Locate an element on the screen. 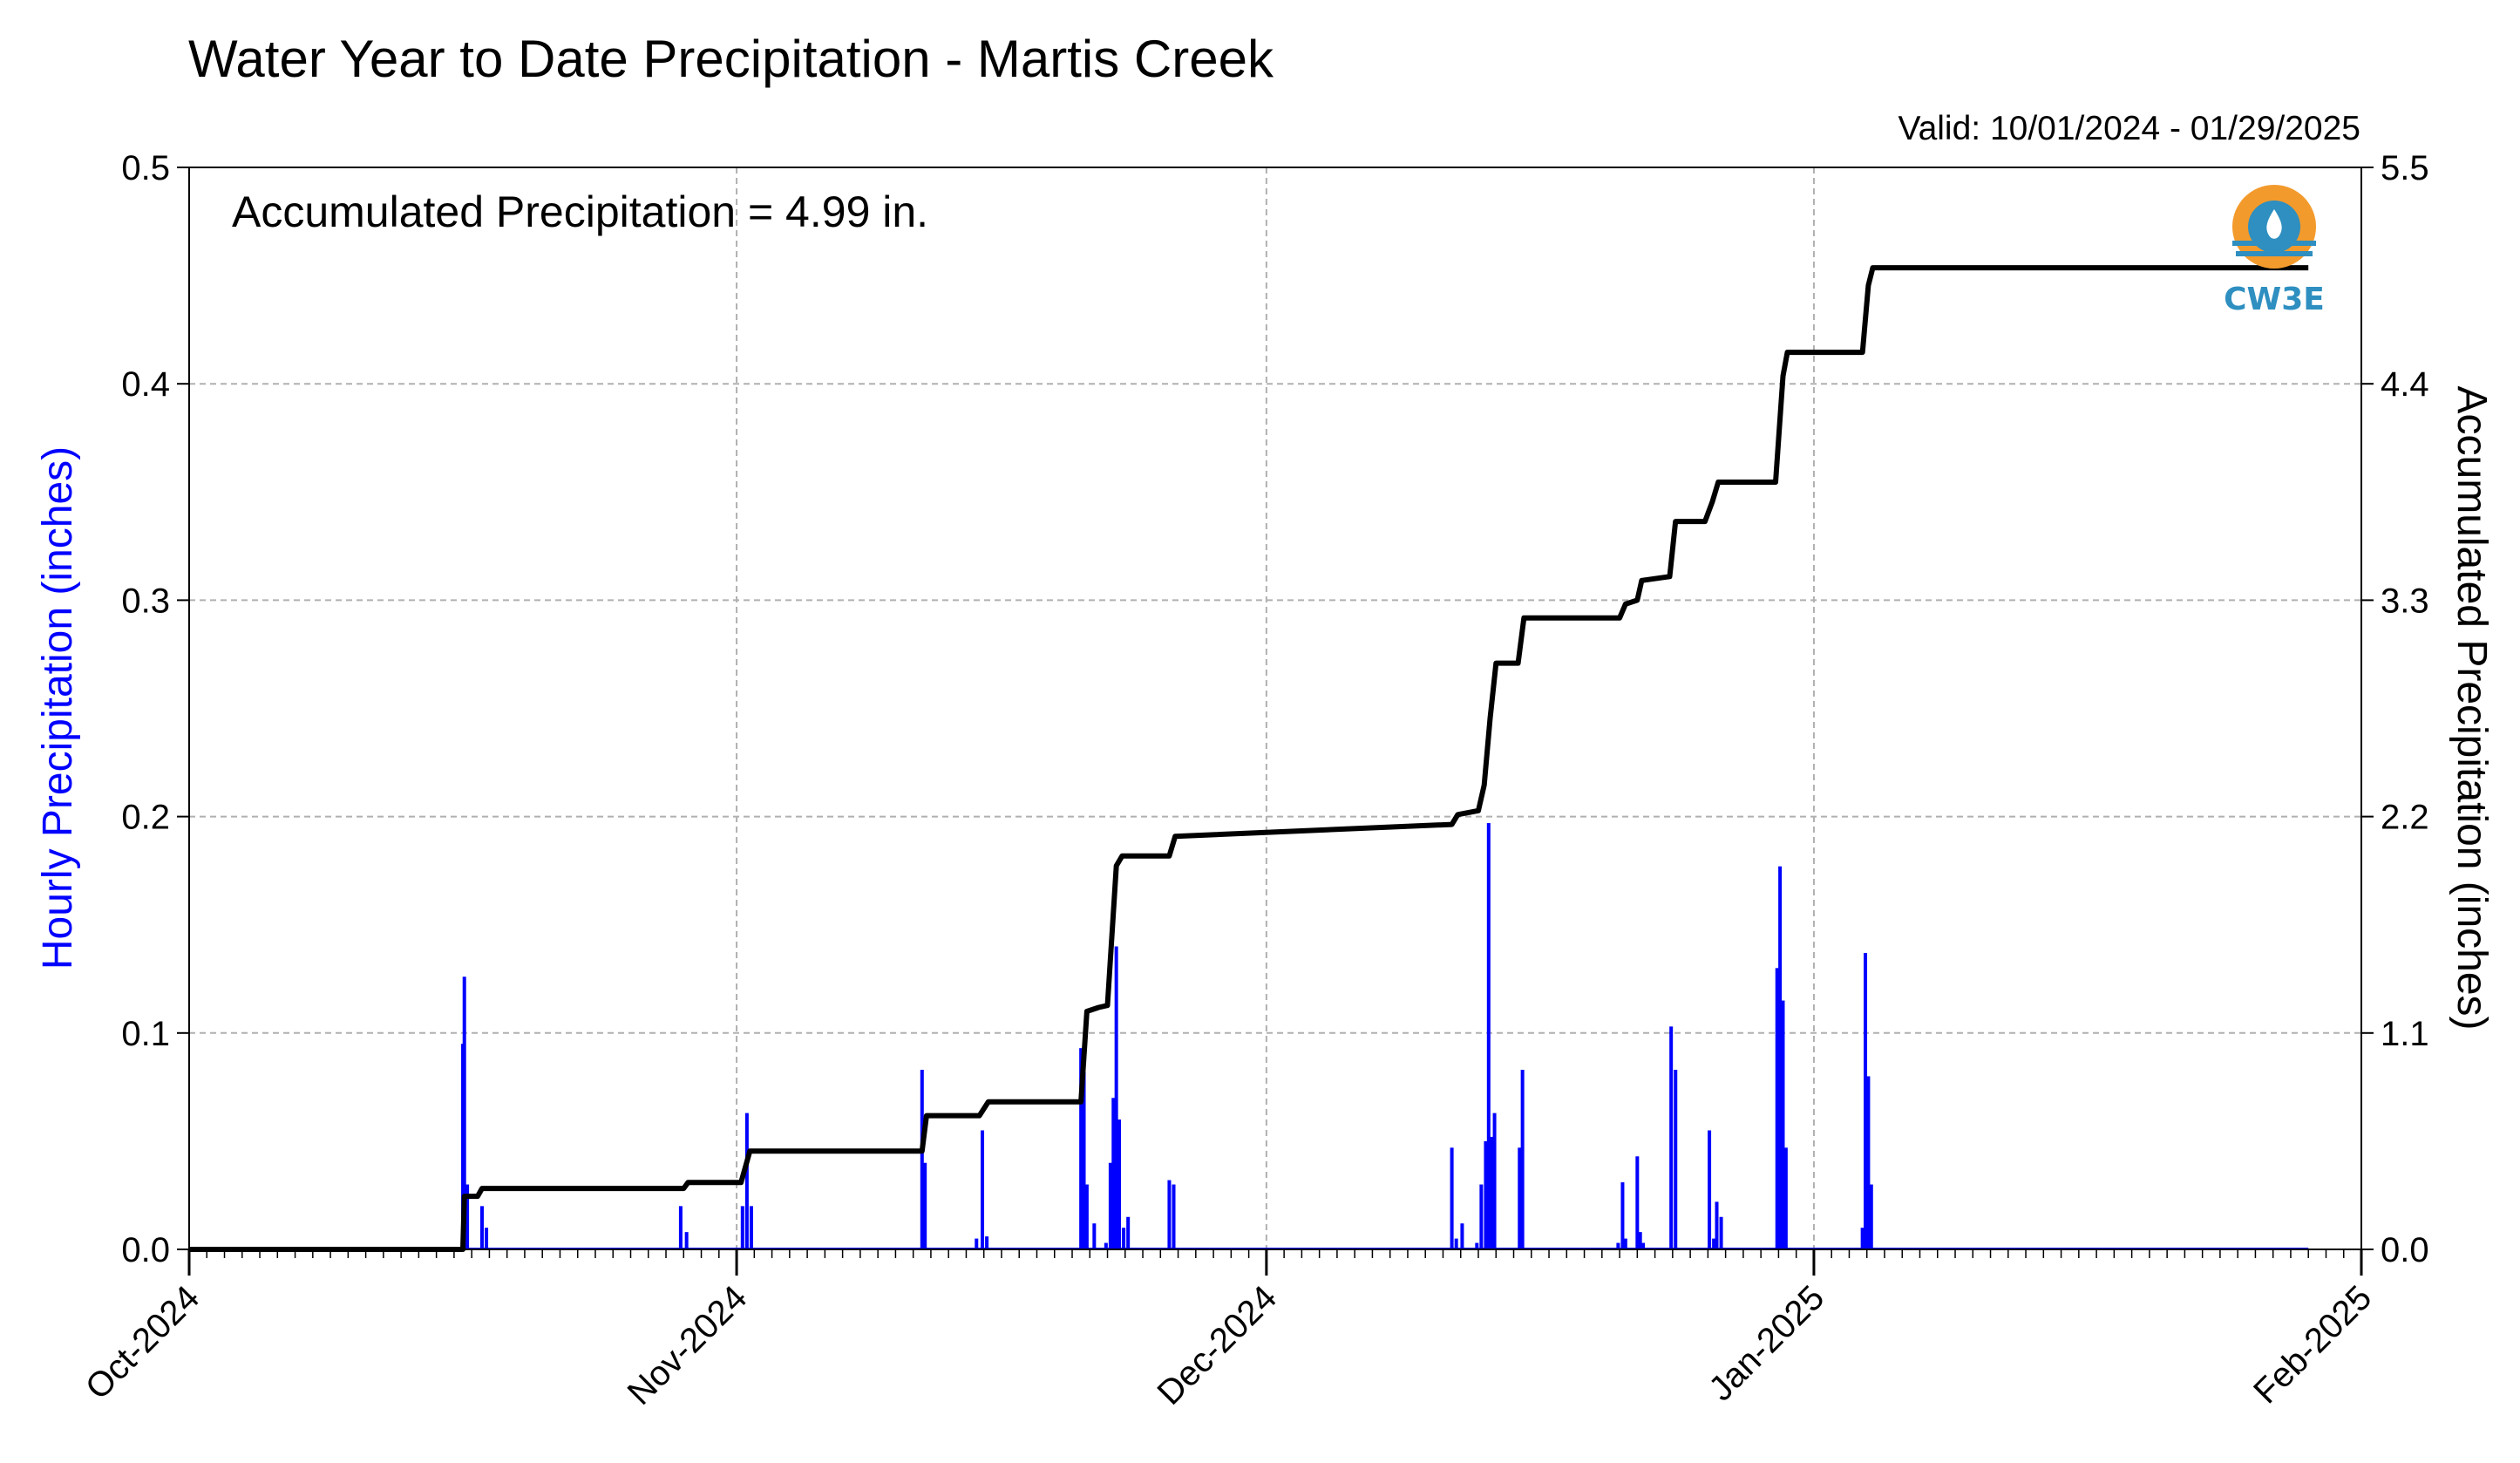 The width and height of the screenshot is (2520, 1463). y-left-tick-label: 0.3 is located at coordinates (145, 601).